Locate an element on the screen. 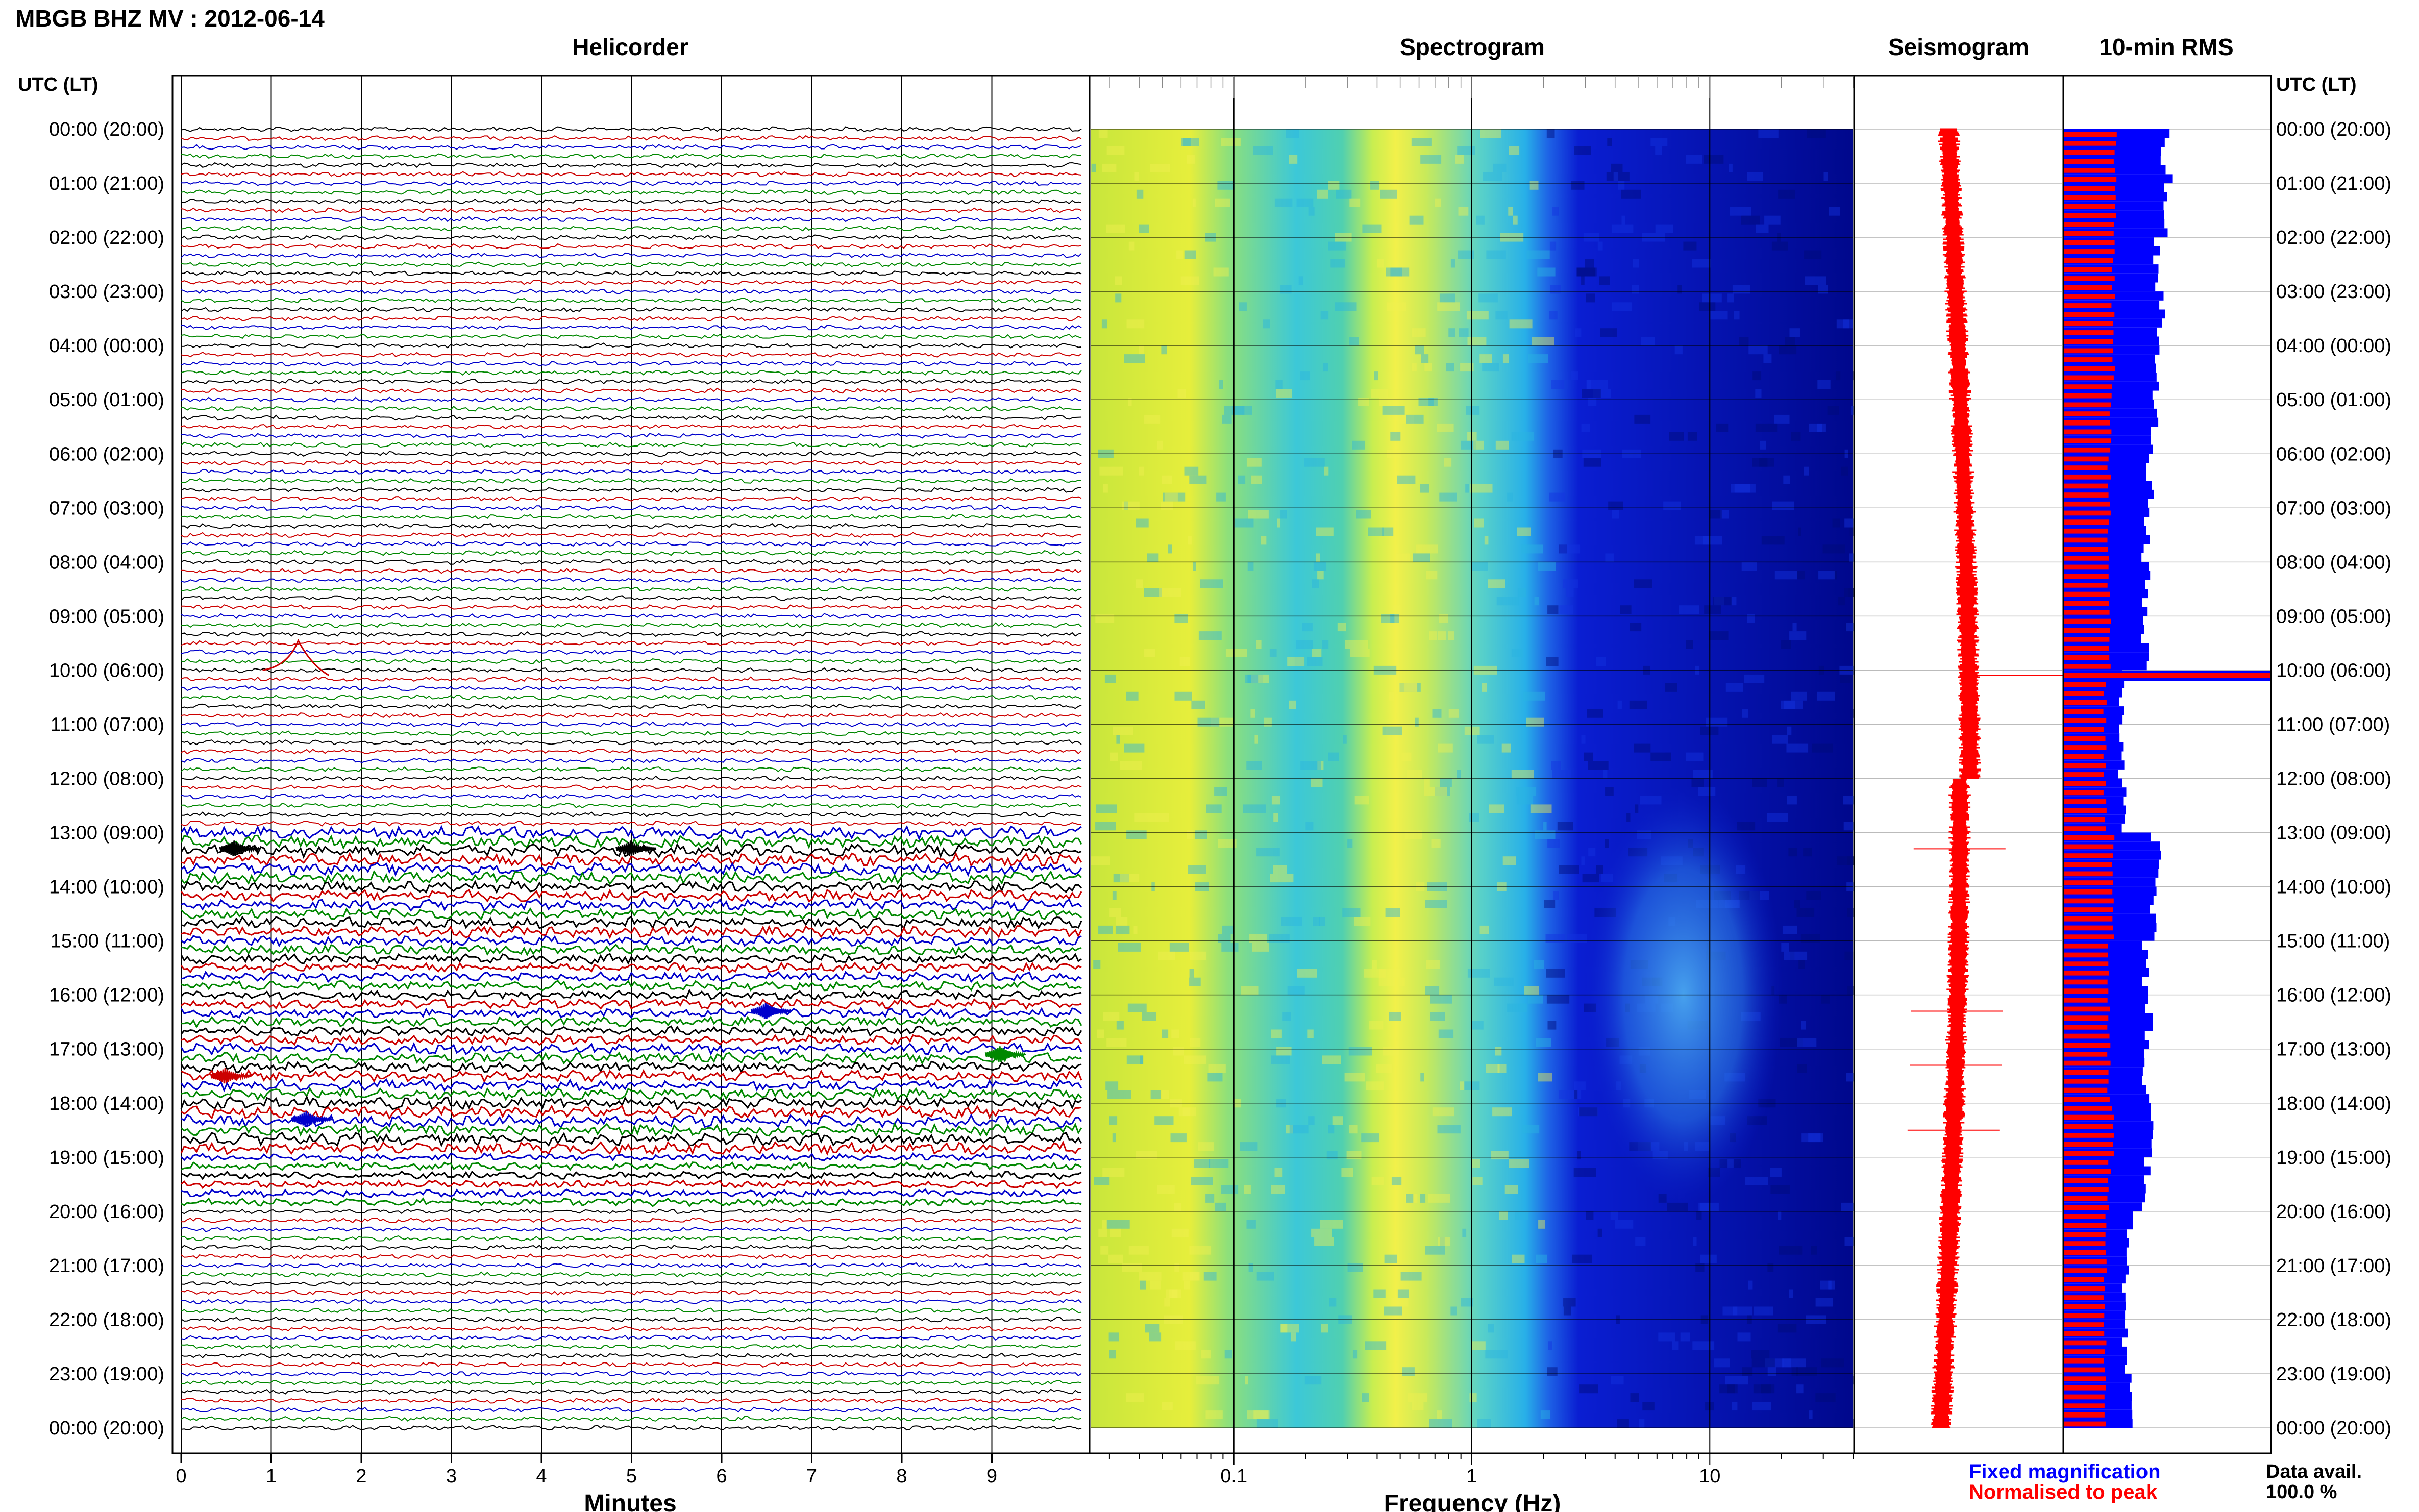 The height and width of the screenshot is (1512, 2419). hour-label: 08:00 (04:00) is located at coordinates (2333, 562).